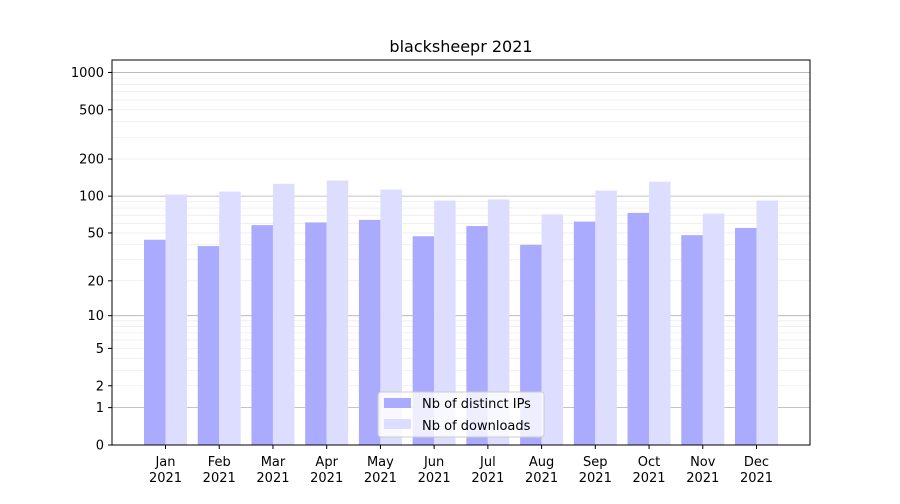 Image resolution: width=900 pixels, height=504 pixels. What do you see at coordinates (273, 462) in the screenshot?
I see `x-tick-label-month: Mar` at bounding box center [273, 462].